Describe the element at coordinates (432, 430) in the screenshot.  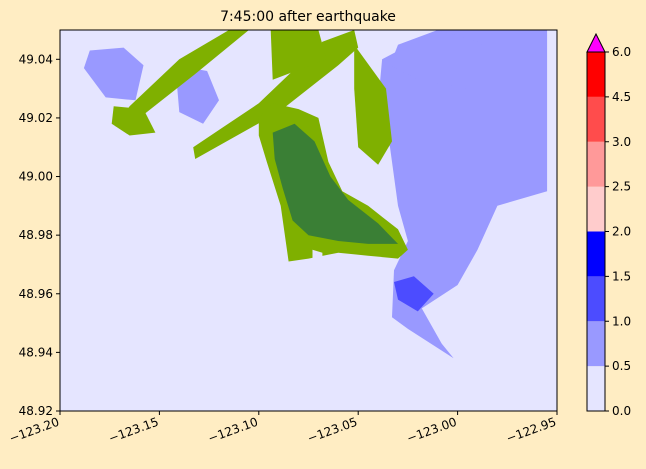
I see `x-tick-label: −123.00` at that location.